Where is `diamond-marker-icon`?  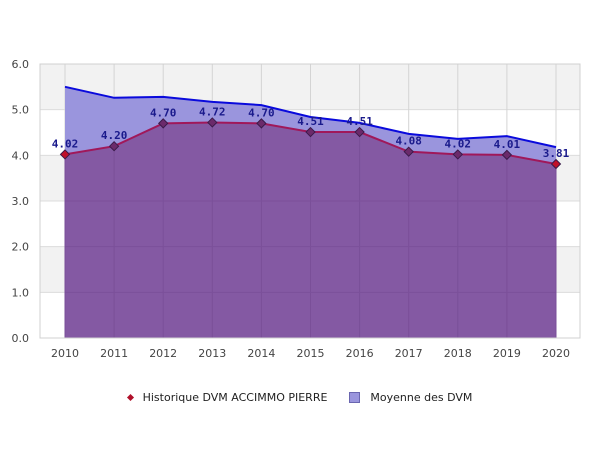
diamond-marker-icon is located at coordinates (130, 397).